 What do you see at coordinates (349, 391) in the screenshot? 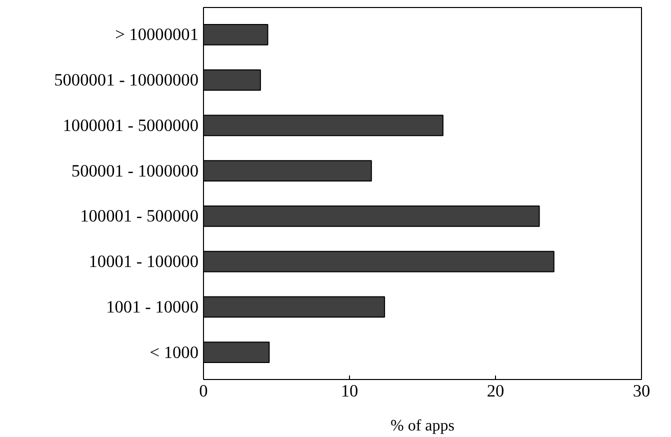
I see `x-tick-label: 10` at bounding box center [349, 391].